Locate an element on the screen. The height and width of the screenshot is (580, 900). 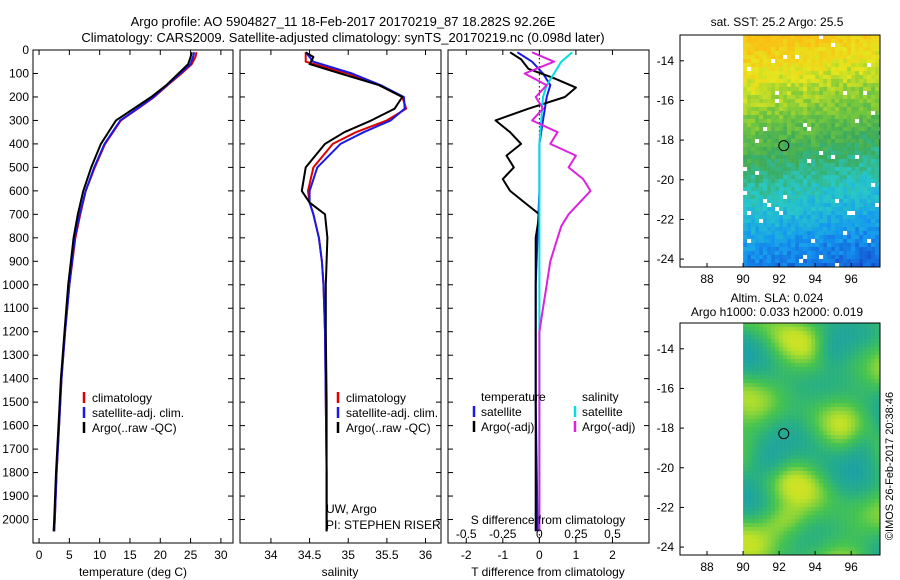
sla-heatmap is located at coordinates (812, 439).